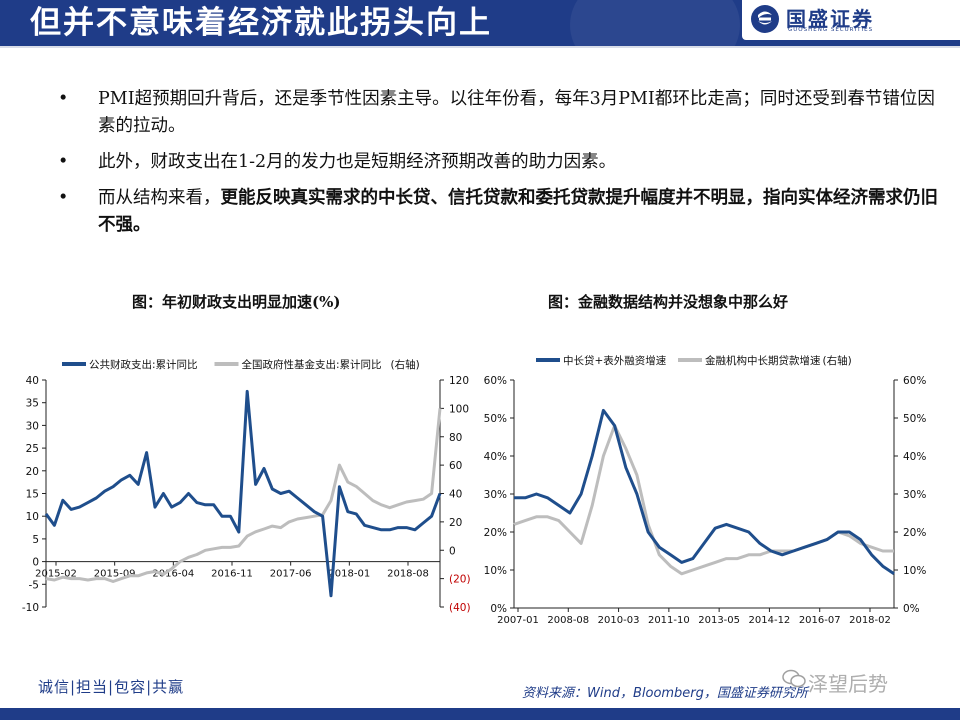 The width and height of the screenshot is (960, 720). What do you see at coordinates (32, 495) in the screenshot?
I see `y-tick-label: 15` at bounding box center [32, 495].